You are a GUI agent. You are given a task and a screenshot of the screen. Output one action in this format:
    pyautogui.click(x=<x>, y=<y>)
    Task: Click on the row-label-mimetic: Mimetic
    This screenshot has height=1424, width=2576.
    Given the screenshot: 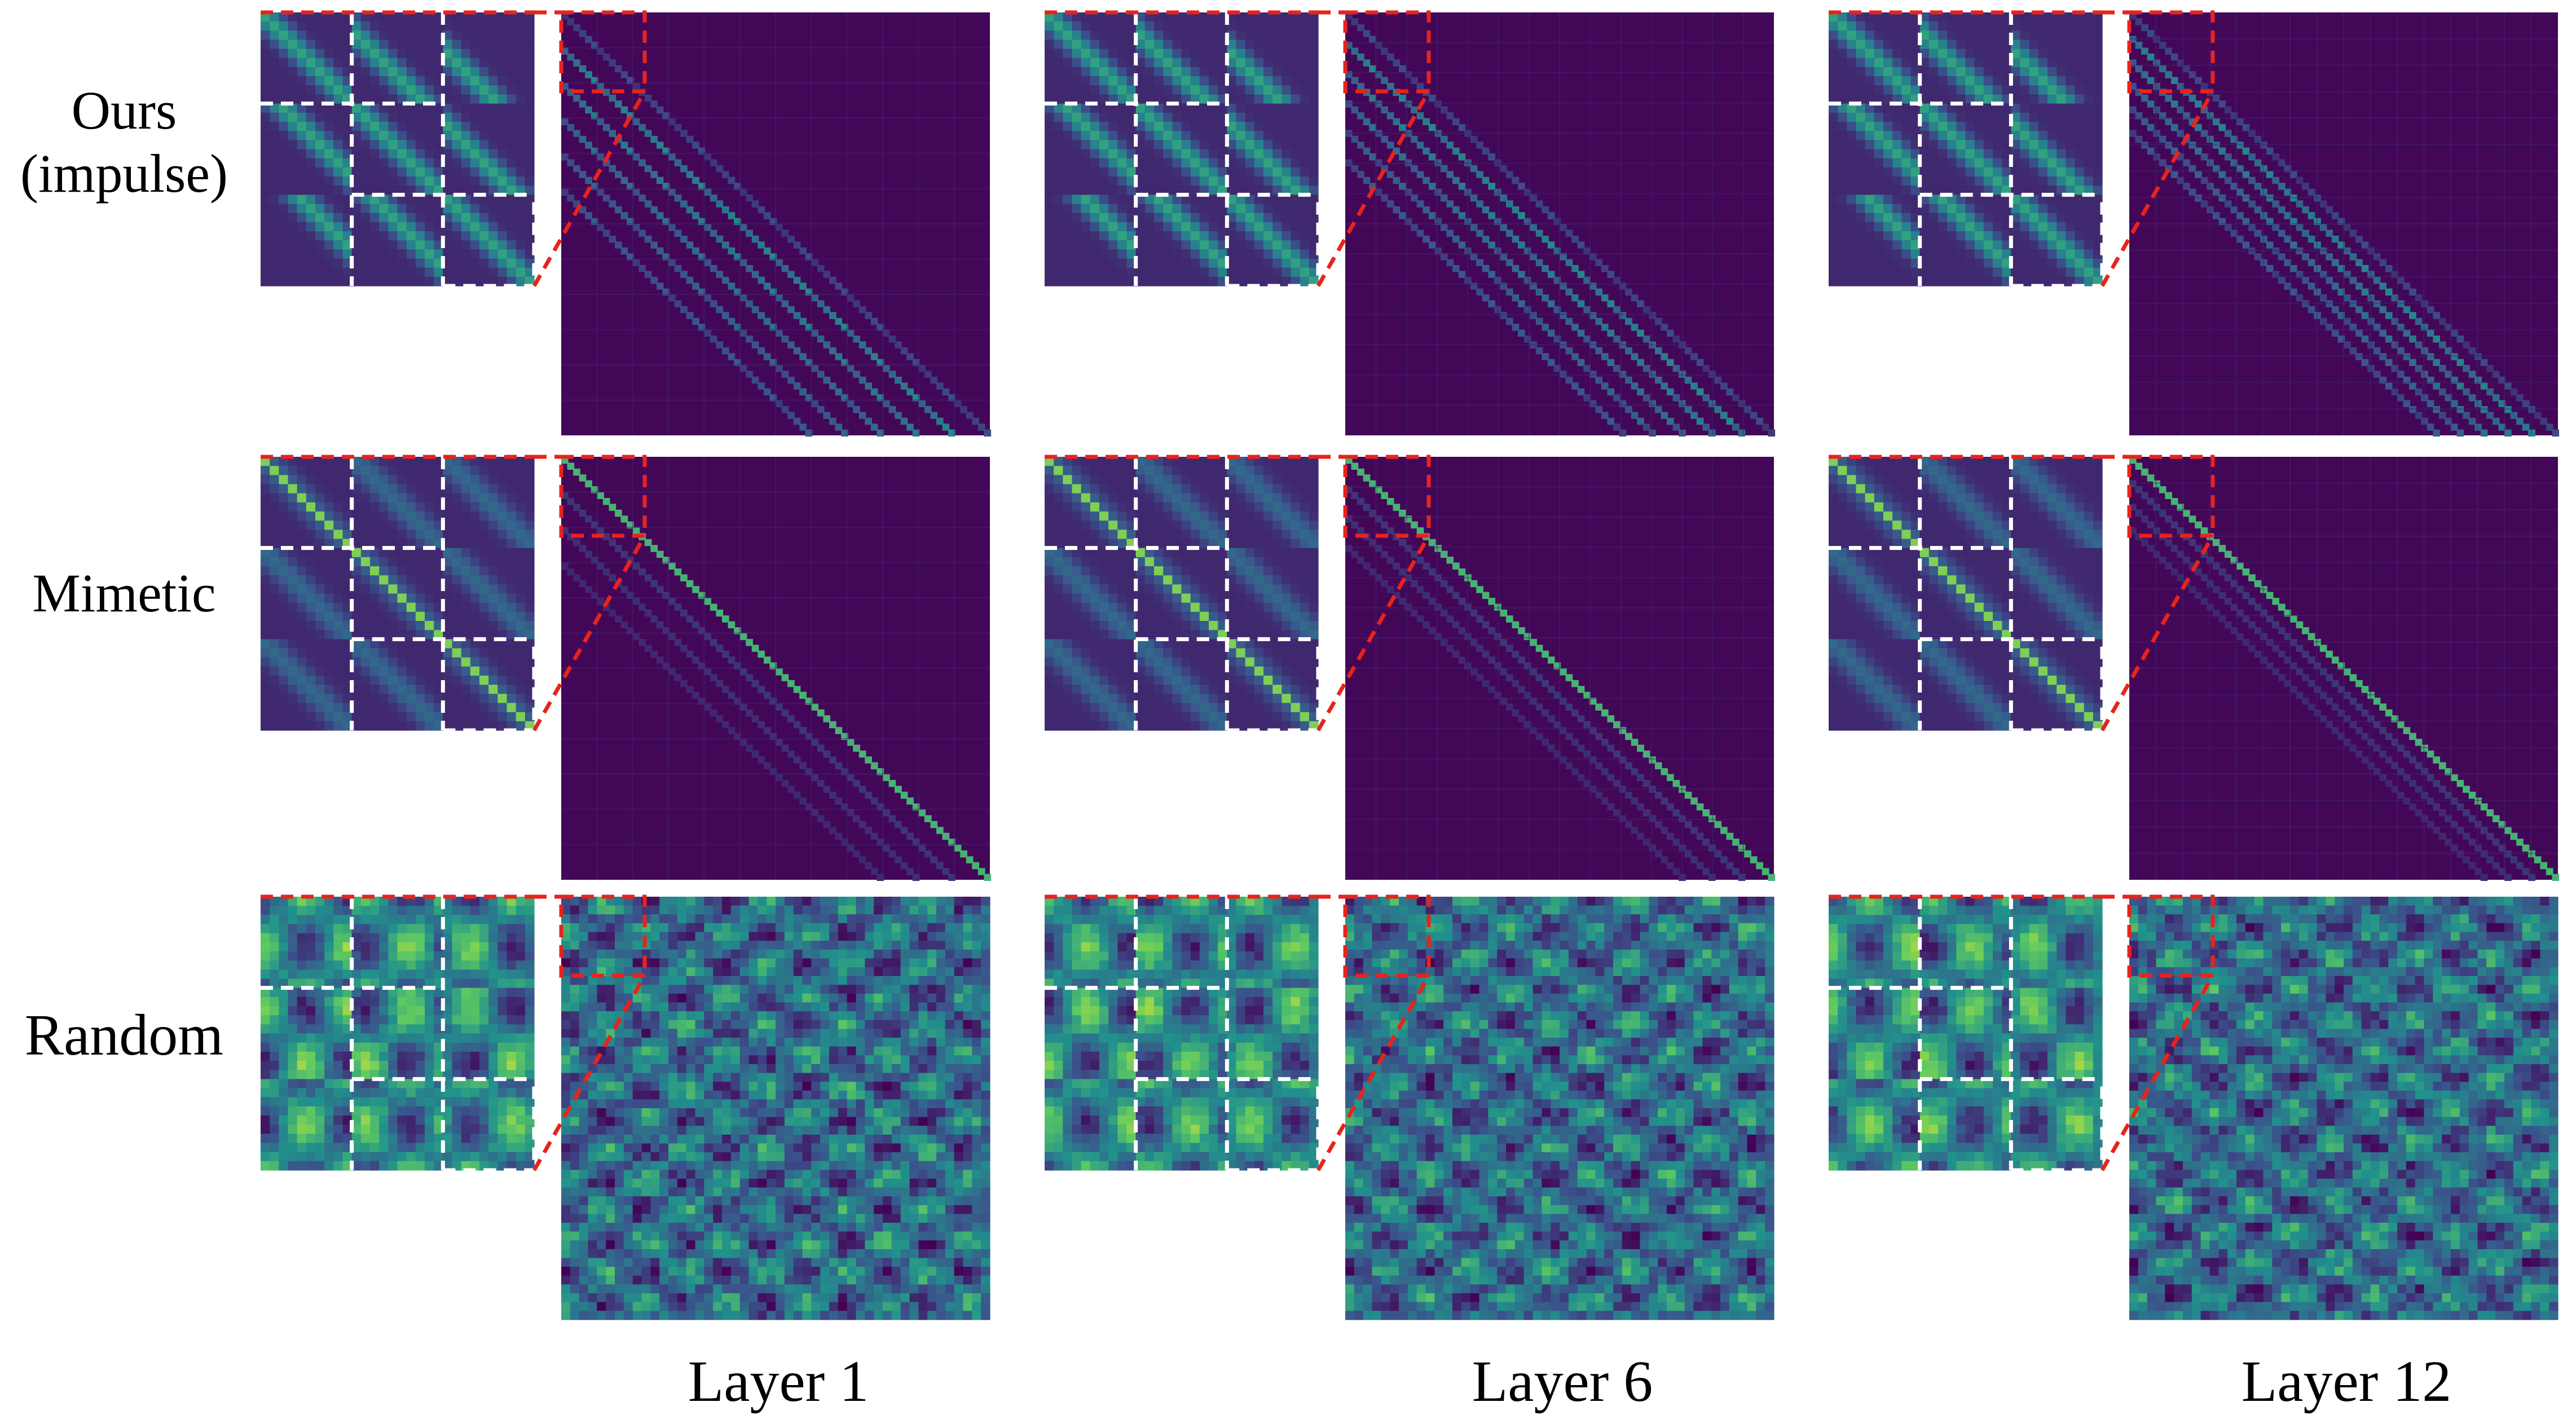 What is the action you would take?
    pyautogui.click(x=124, y=593)
    